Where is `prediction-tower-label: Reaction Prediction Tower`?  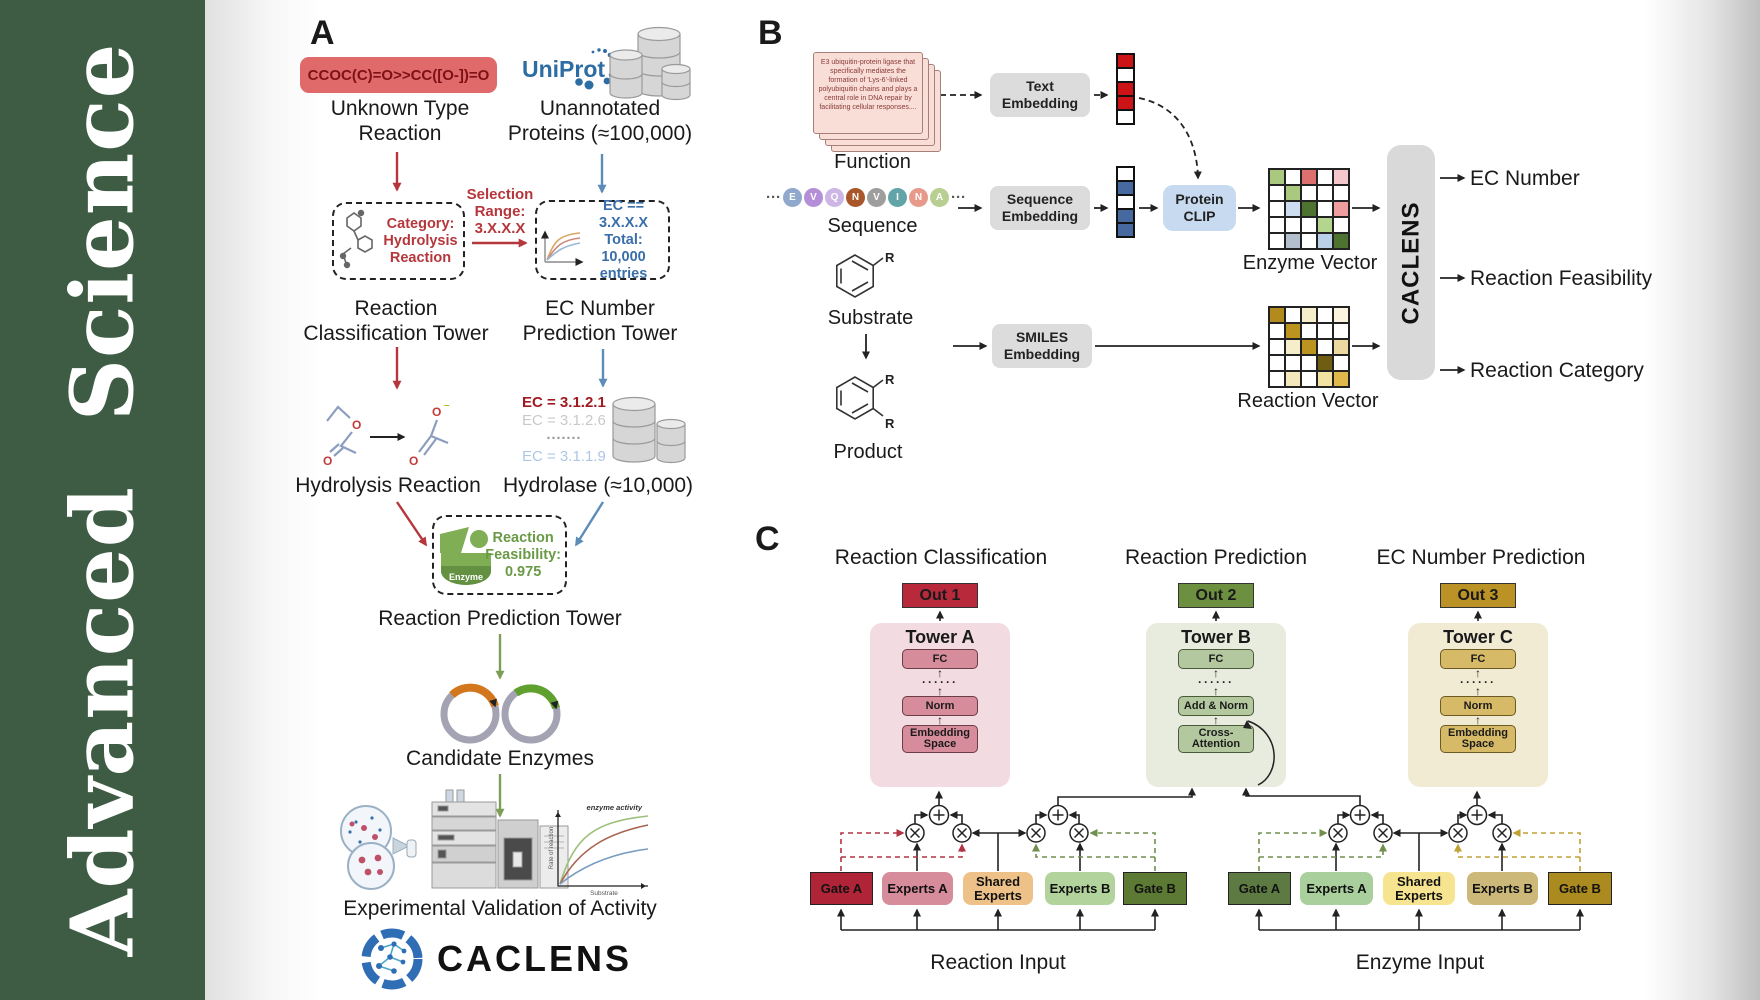 prediction-tower-label: Reaction Prediction Tower is located at coordinates (500, 618).